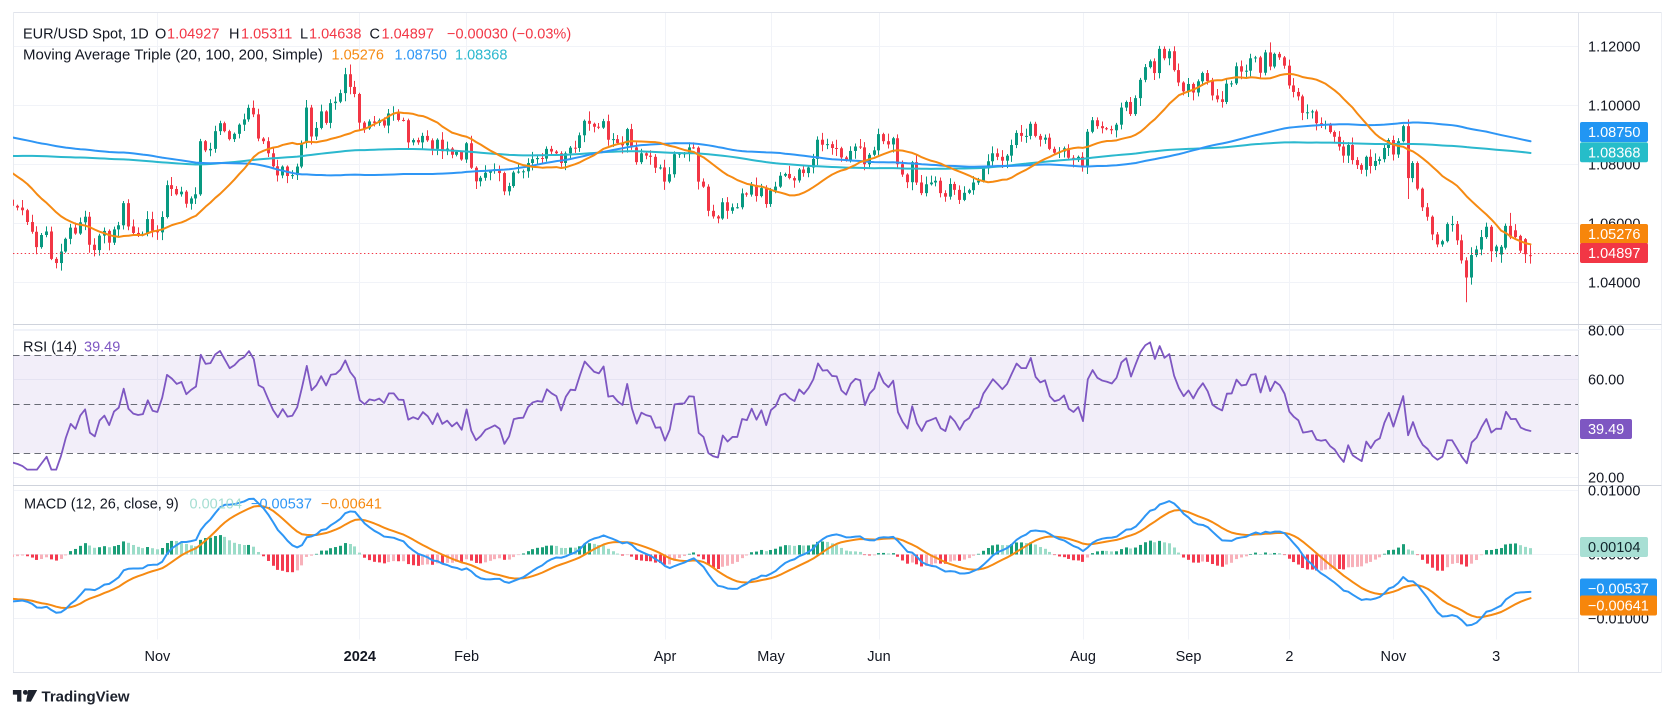  I want to click on svg-text: Feb, so click(466, 657).